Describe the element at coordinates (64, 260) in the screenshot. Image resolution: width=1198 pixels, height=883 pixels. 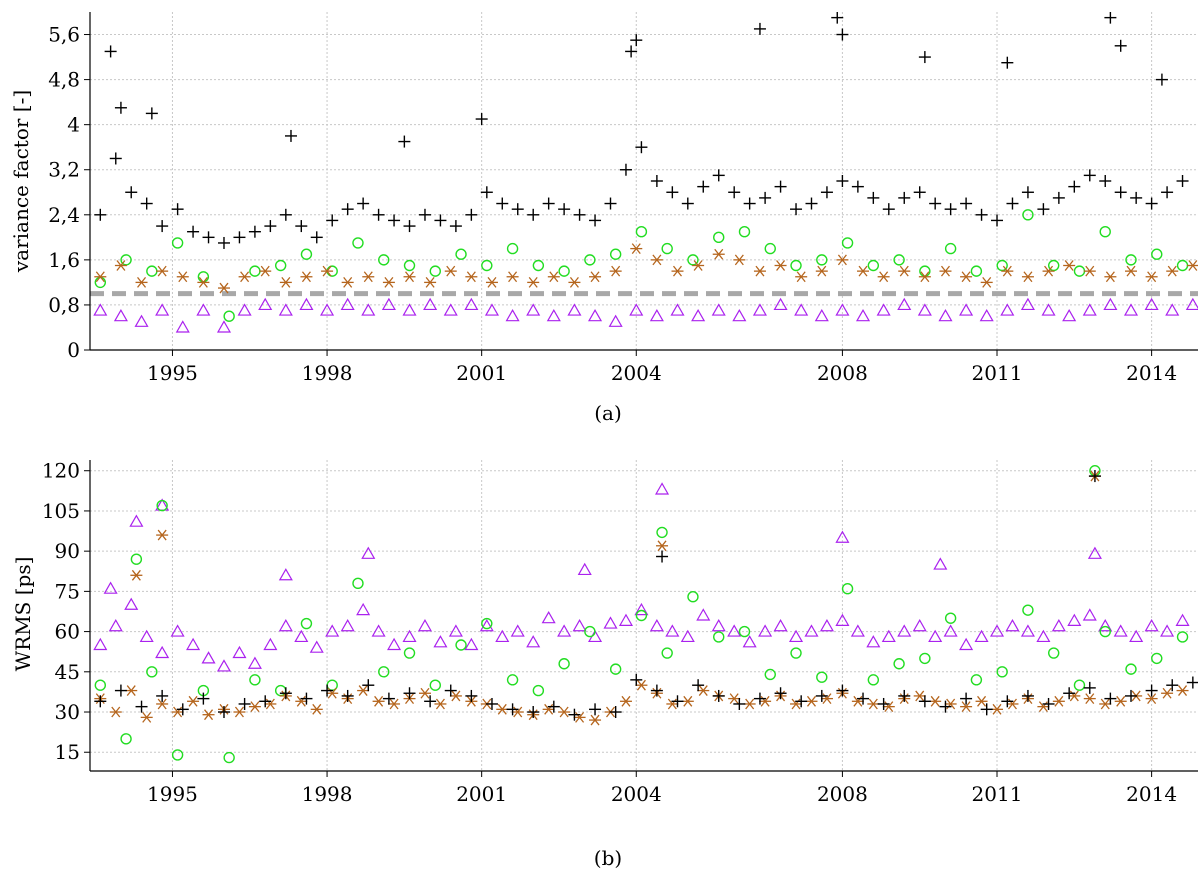
I see `y-tick-label: 1,6` at that location.